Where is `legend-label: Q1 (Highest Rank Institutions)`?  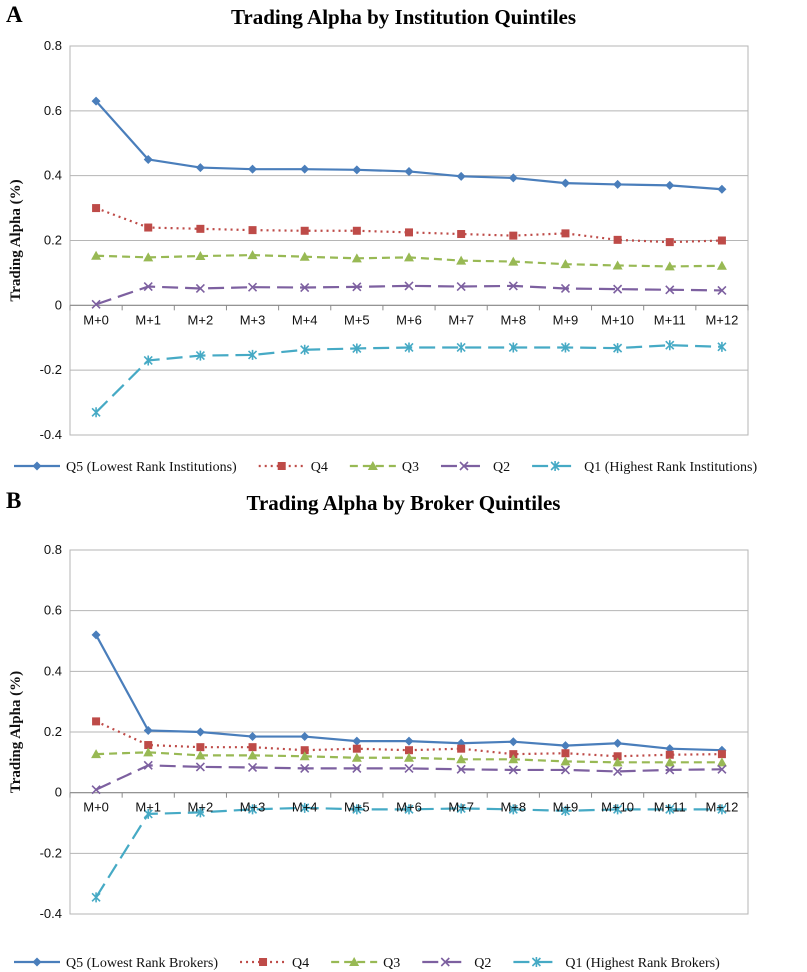 legend-label: Q1 (Highest Rank Institutions) is located at coordinates (670, 467).